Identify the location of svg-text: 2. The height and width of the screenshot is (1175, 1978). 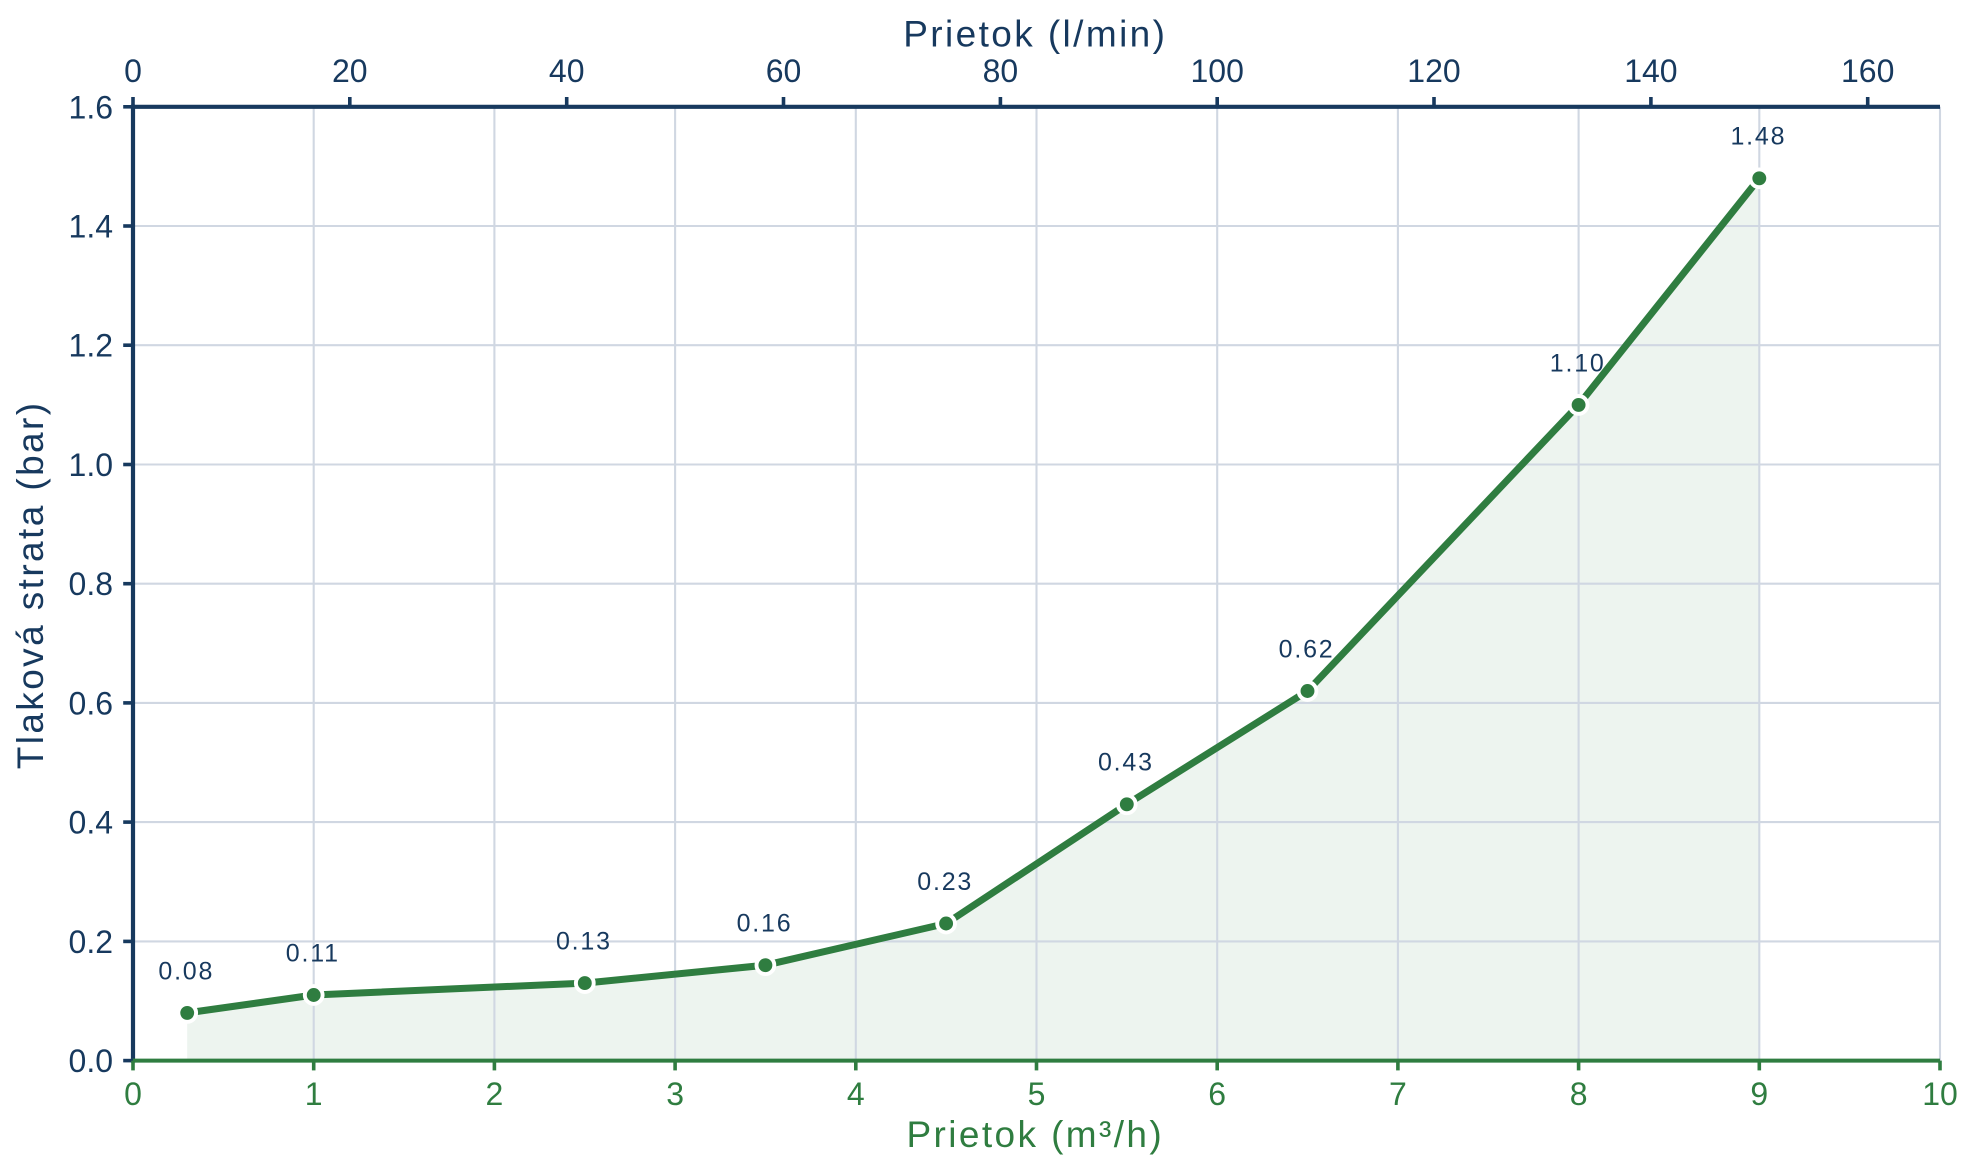
(495, 1094).